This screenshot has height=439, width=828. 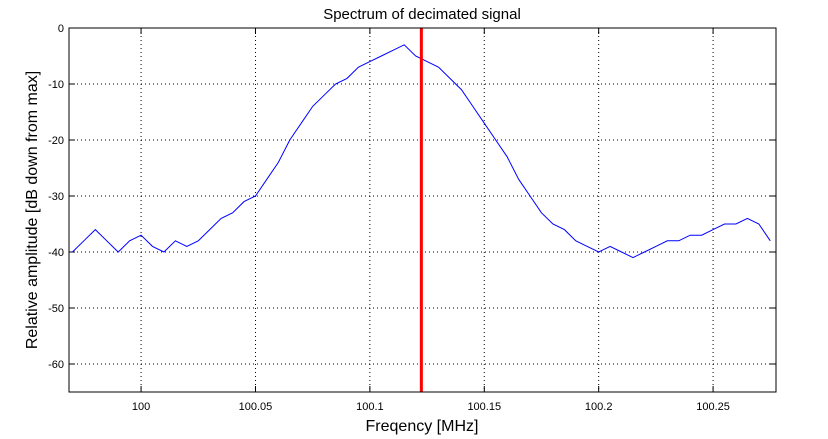 I want to click on x-tick-label: 100.05, so click(x=256, y=407).